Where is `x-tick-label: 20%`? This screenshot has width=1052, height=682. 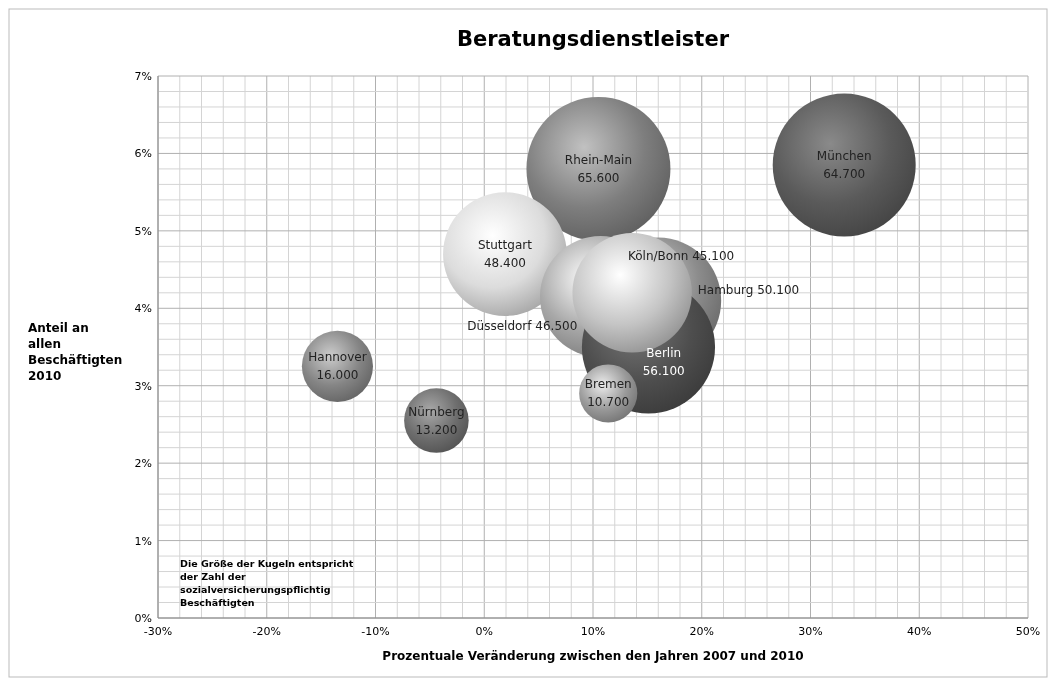 x-tick-label: 20% is located at coordinates (701, 631).